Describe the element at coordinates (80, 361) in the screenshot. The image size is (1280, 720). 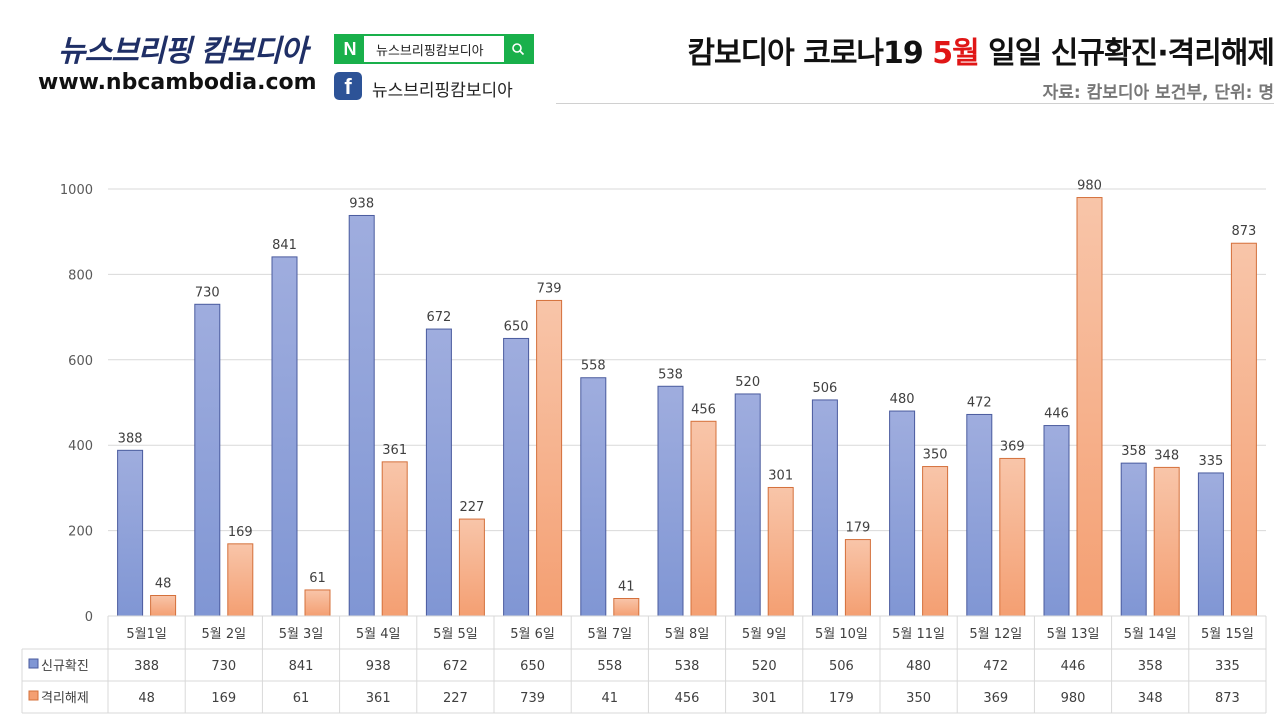
I see `y-tick-label: 600` at that location.